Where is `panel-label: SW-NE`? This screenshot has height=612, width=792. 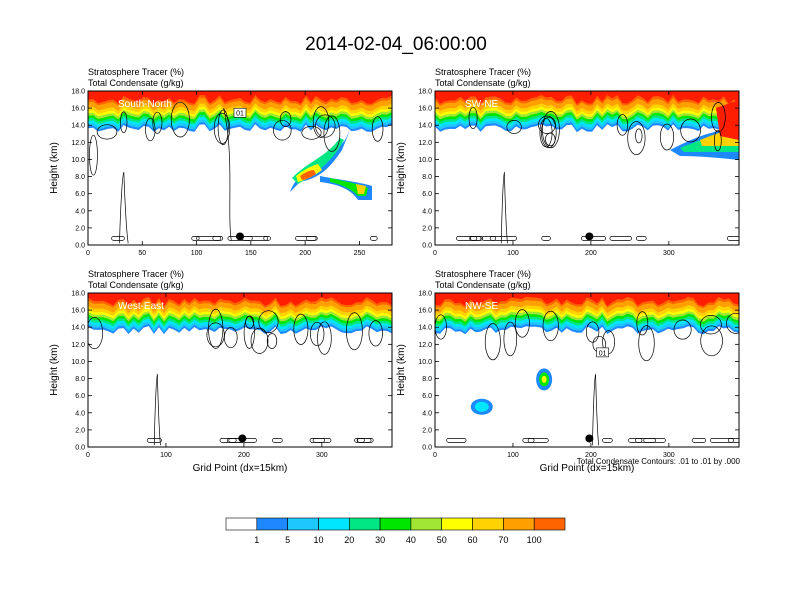
panel-label: SW-NE is located at coordinates (481, 104).